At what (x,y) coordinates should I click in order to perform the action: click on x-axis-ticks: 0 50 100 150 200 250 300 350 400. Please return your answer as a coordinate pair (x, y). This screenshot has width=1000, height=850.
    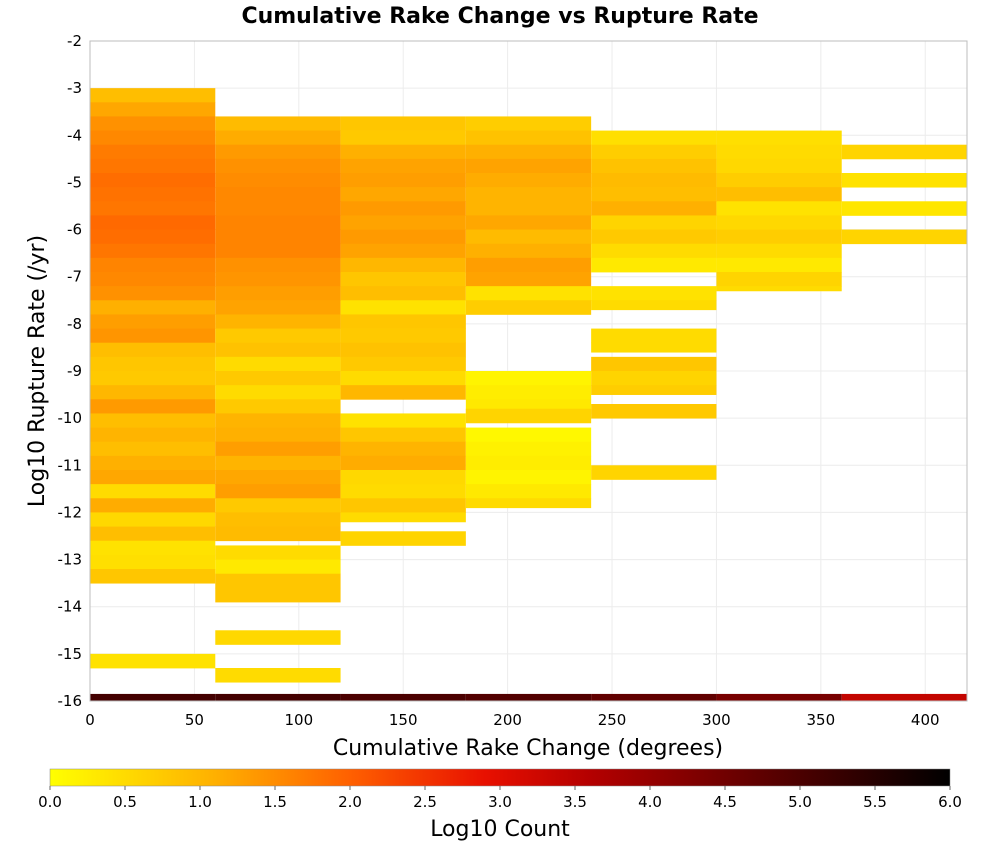
    Looking at the image, I should click on (512, 720).